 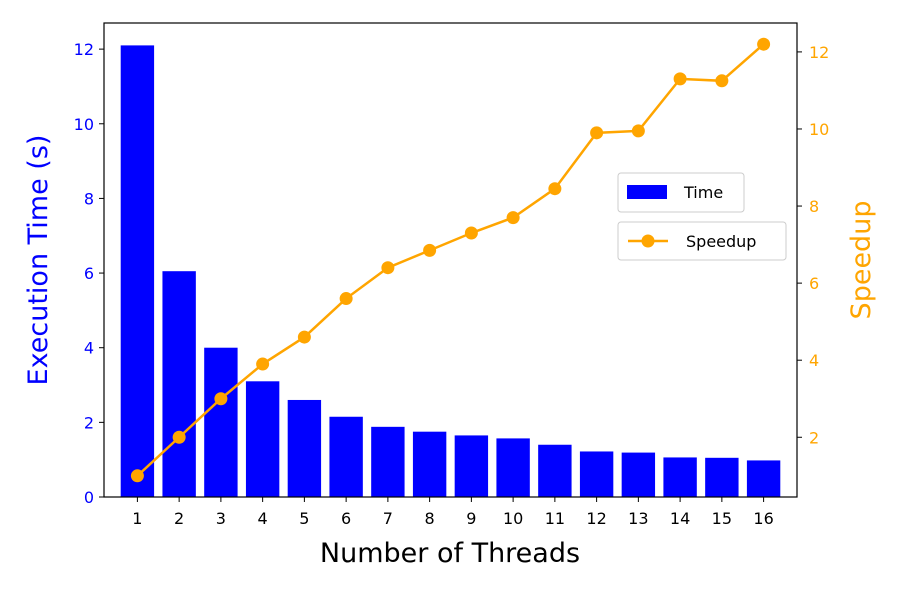 I want to click on legend-time-label: Time, so click(x=703, y=192).